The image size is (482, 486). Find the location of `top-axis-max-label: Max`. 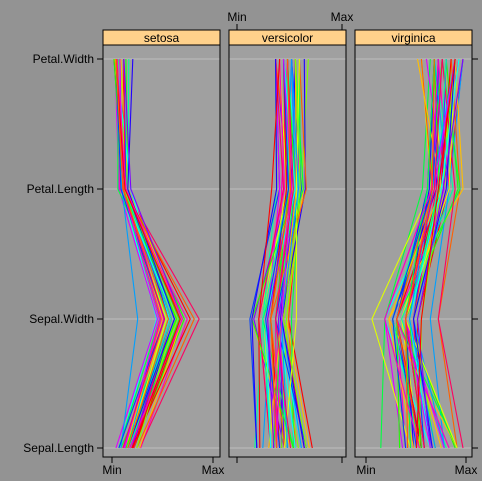

top-axis-max-label: Max is located at coordinates (342, 17).